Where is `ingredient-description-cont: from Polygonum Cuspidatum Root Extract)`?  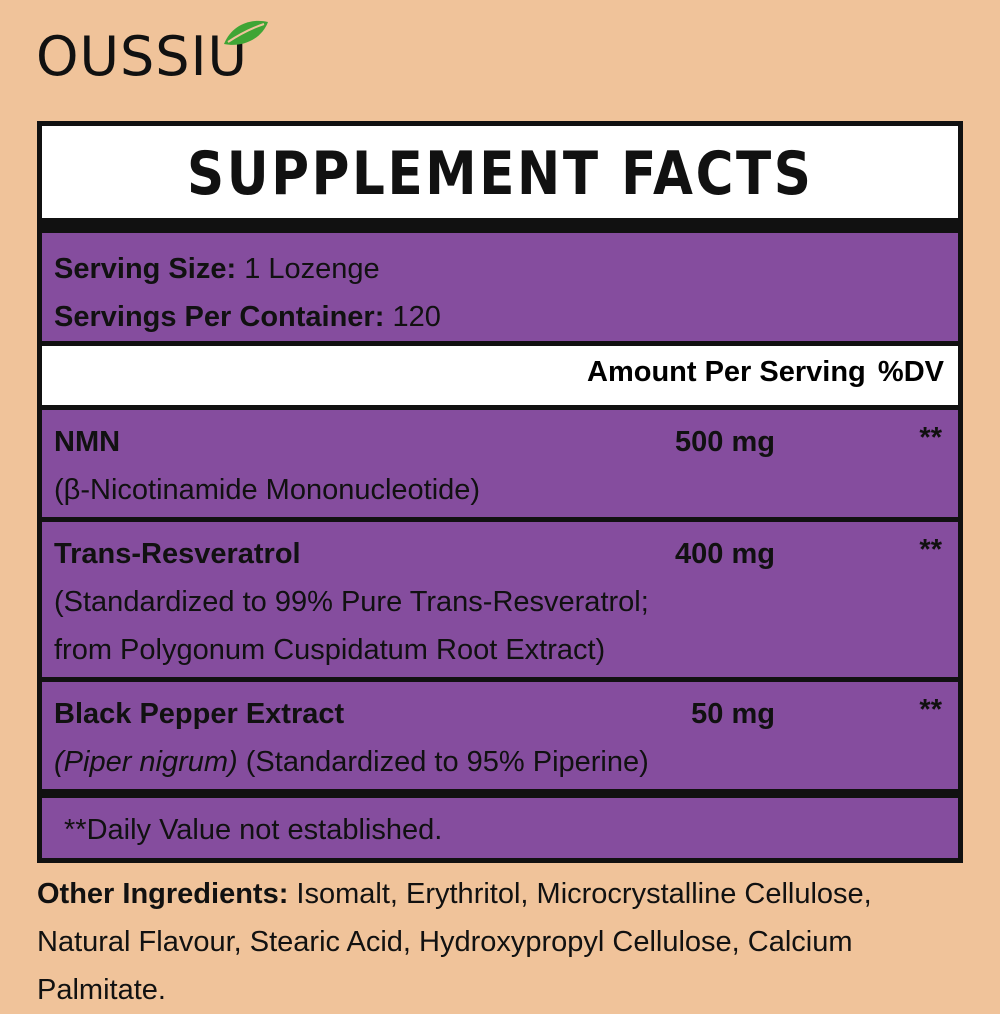 ingredient-description-cont: from Polygonum Cuspidatum Root Extract) is located at coordinates (330, 650).